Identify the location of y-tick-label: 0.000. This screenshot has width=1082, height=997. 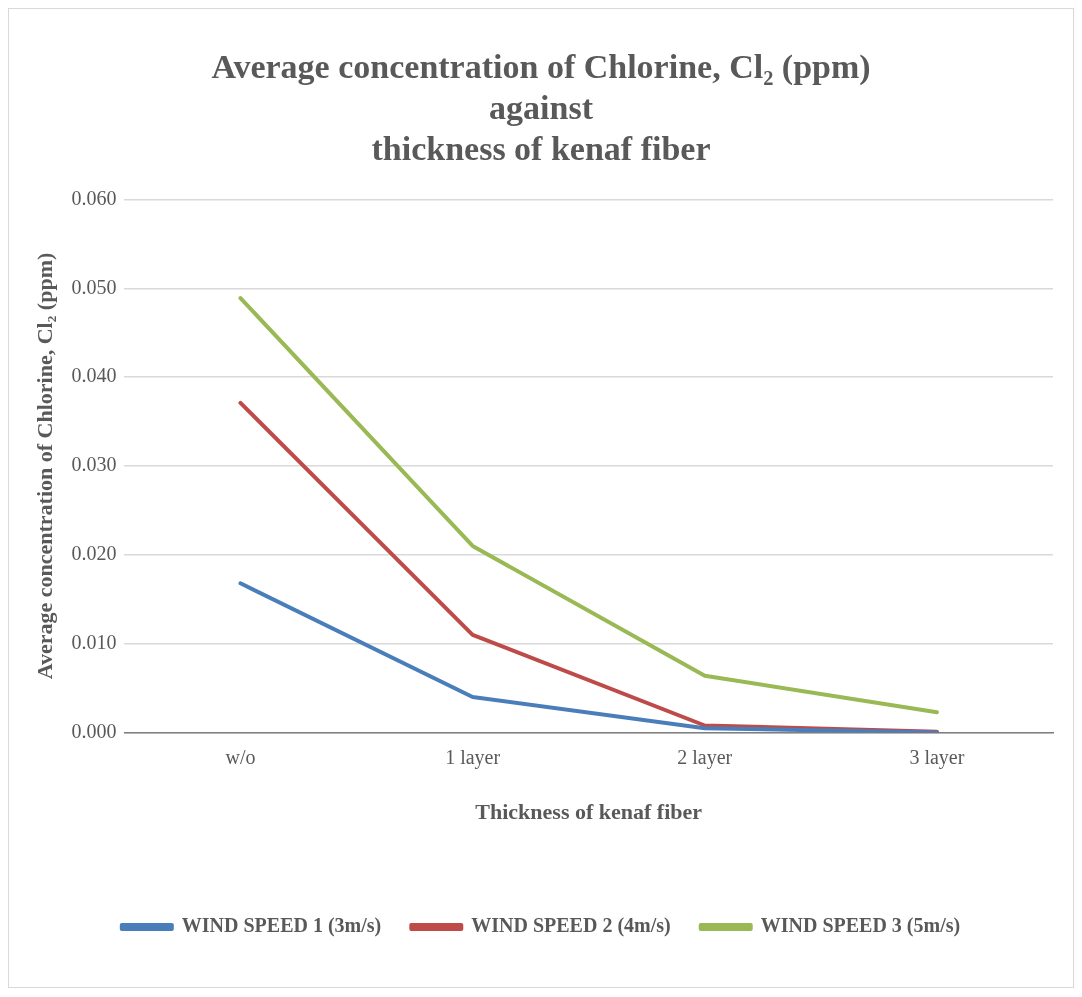
(94, 730).